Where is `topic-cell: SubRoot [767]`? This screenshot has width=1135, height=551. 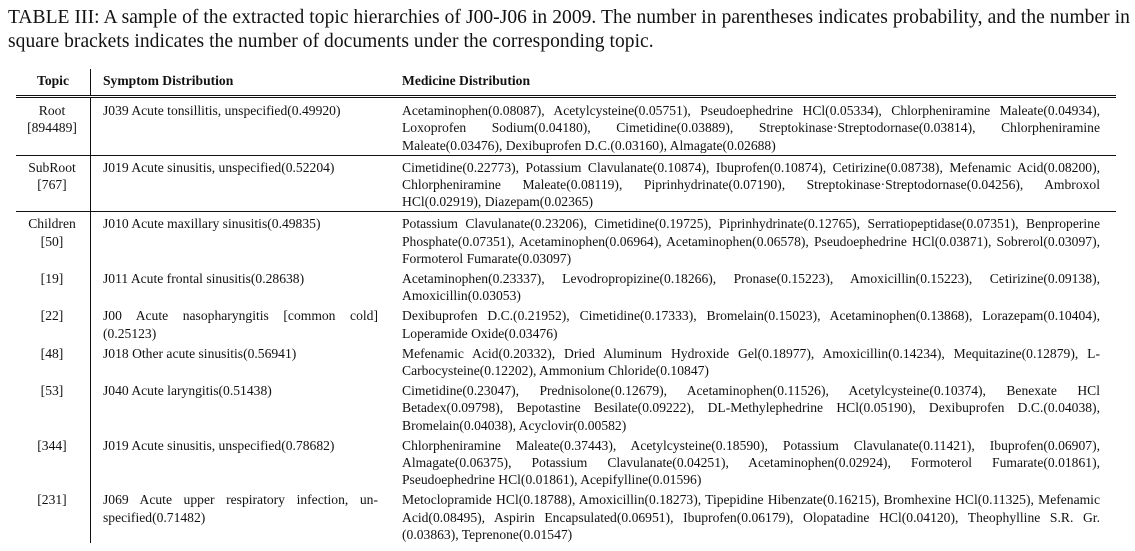
topic-cell: SubRoot [767] is located at coordinates (53, 184).